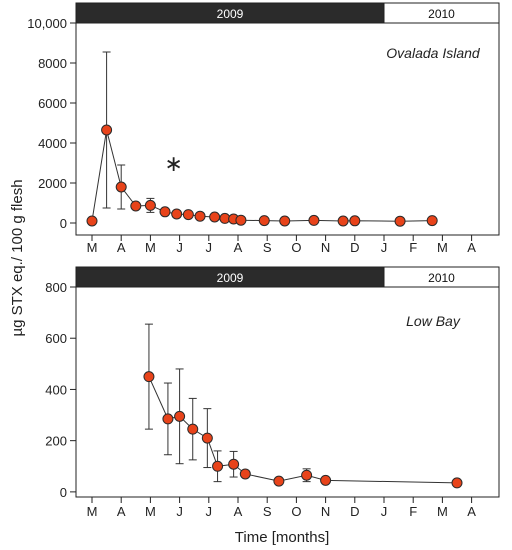 This screenshot has width=512, height=550. What do you see at coordinates (56, 287) in the screenshot?
I see `y-tick-label: 800` at bounding box center [56, 287].